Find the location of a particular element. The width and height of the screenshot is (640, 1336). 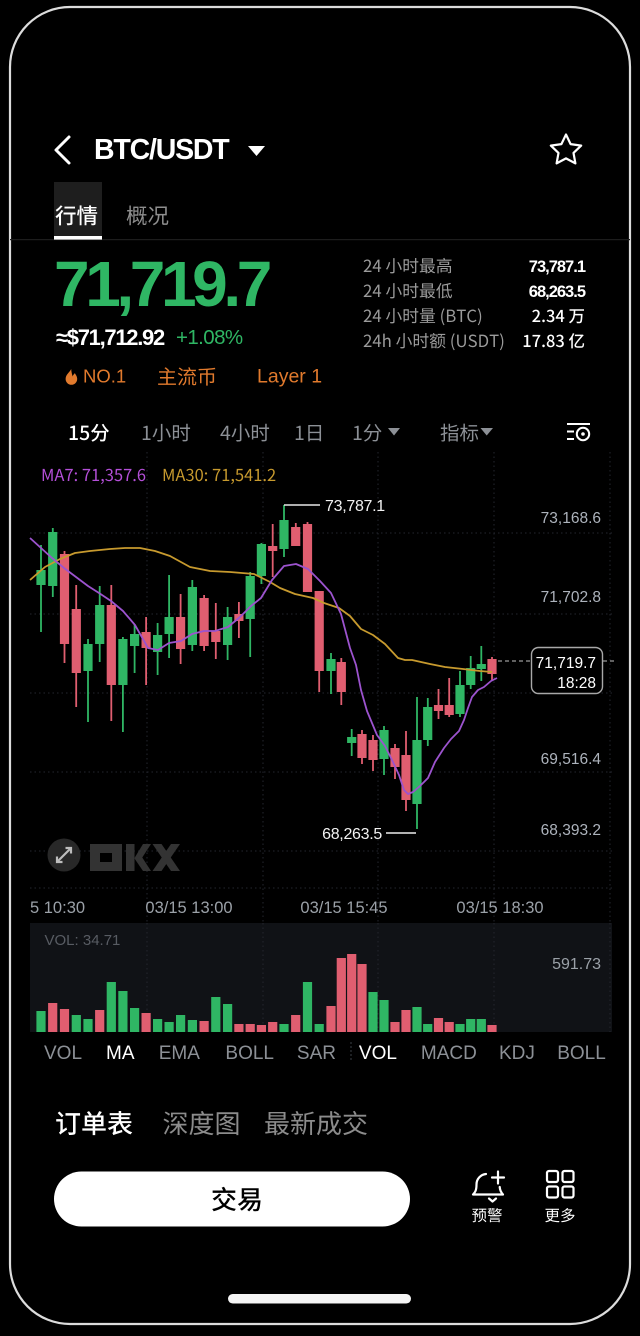

svg-text: +1.08% is located at coordinates (209, 337).